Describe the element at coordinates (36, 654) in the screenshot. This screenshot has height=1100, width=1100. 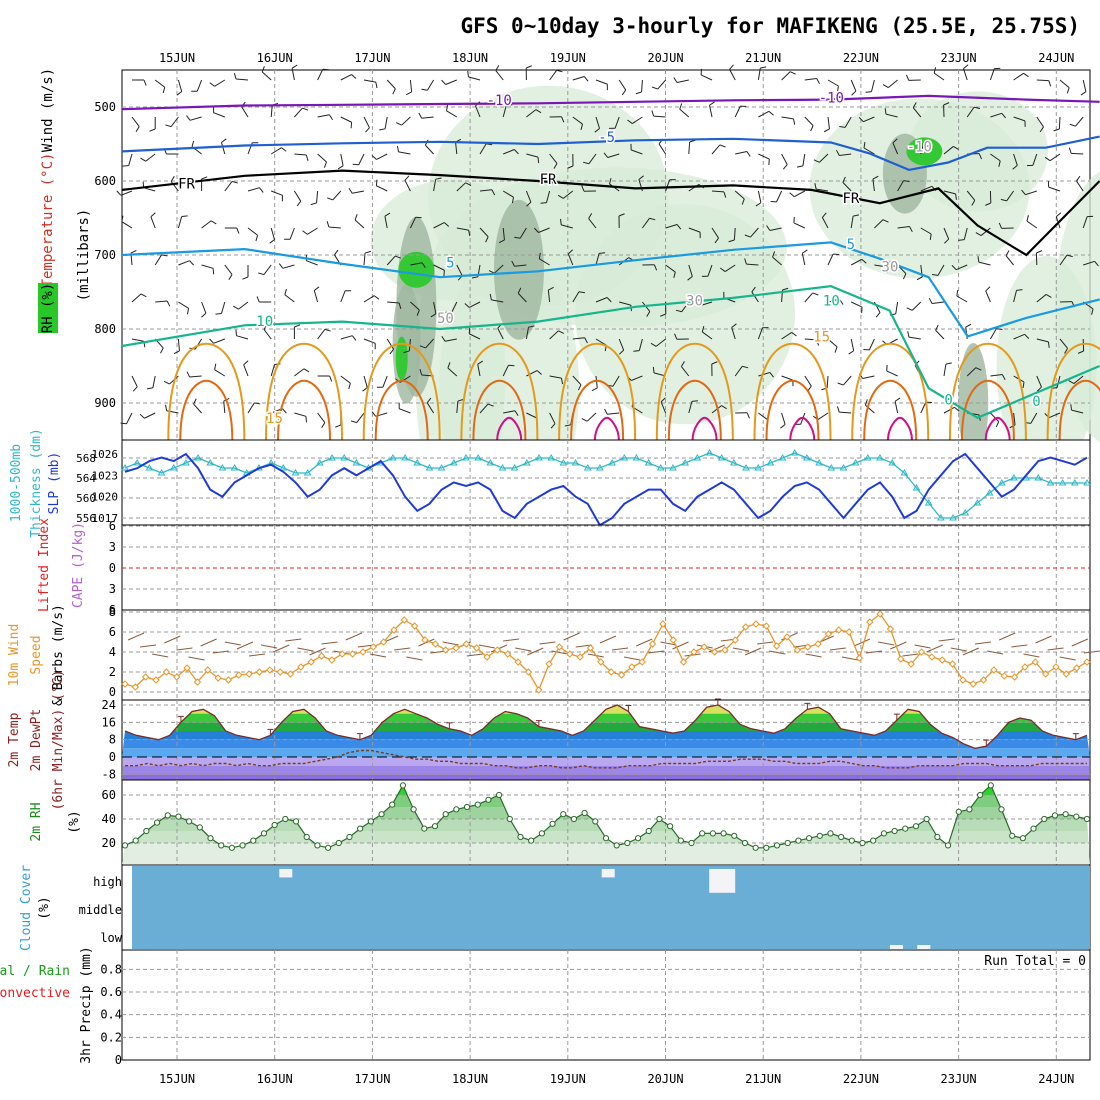
I see `wind-speed-axis-label: Speed` at that location.